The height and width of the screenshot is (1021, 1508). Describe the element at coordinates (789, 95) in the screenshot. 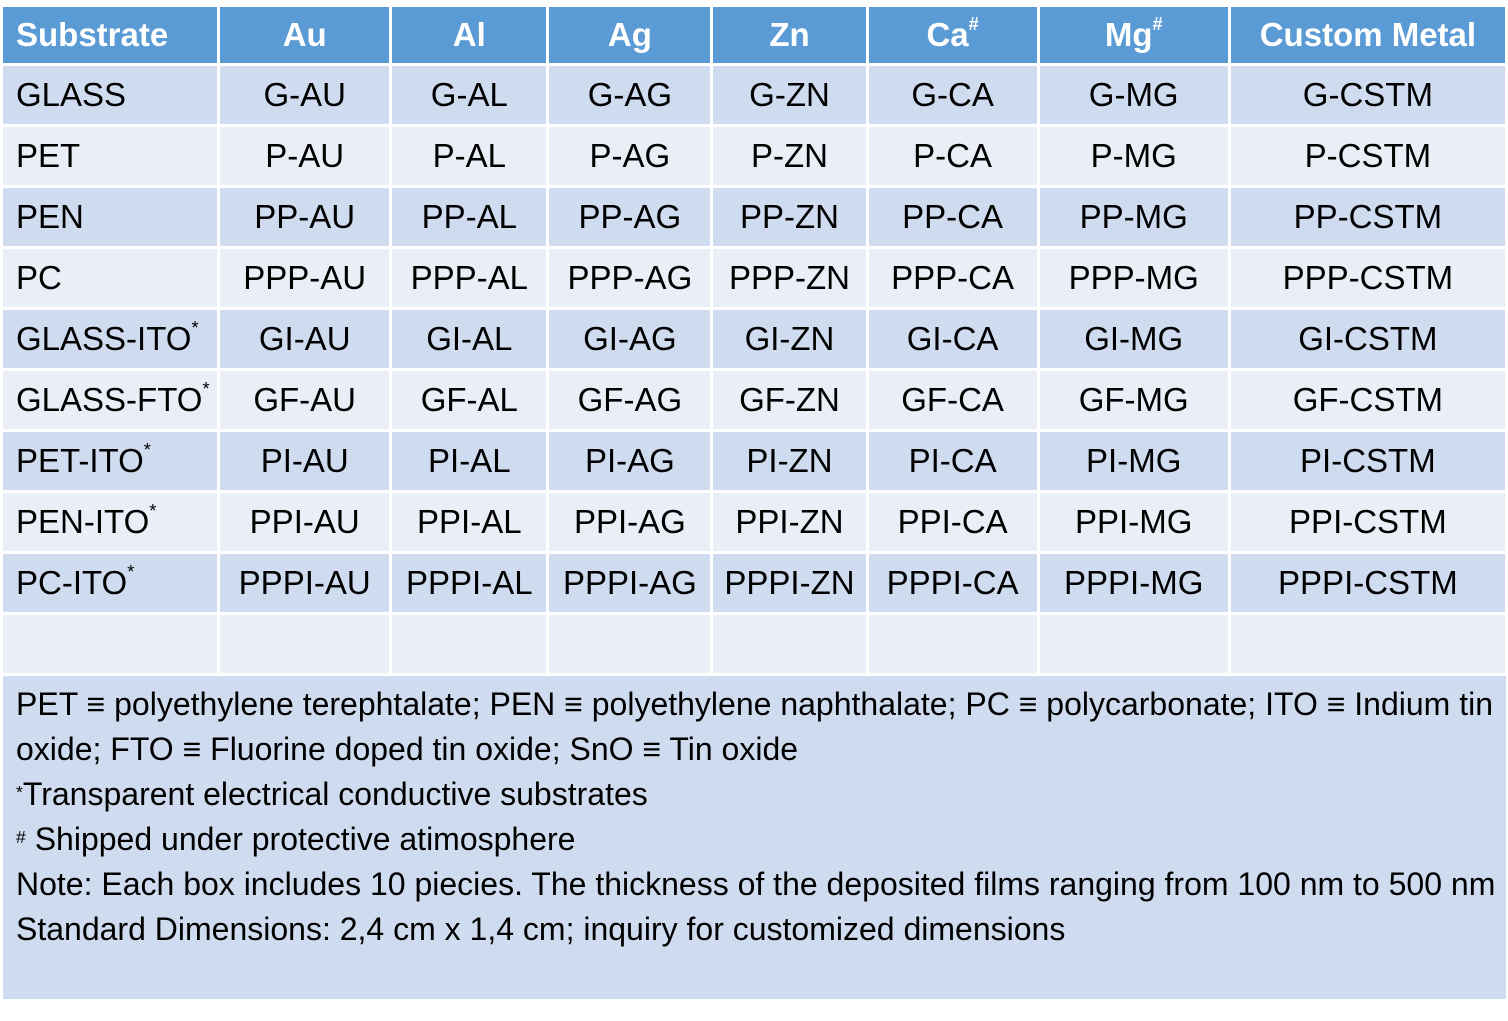

I see `product-code-cell: G-ZN` at that location.